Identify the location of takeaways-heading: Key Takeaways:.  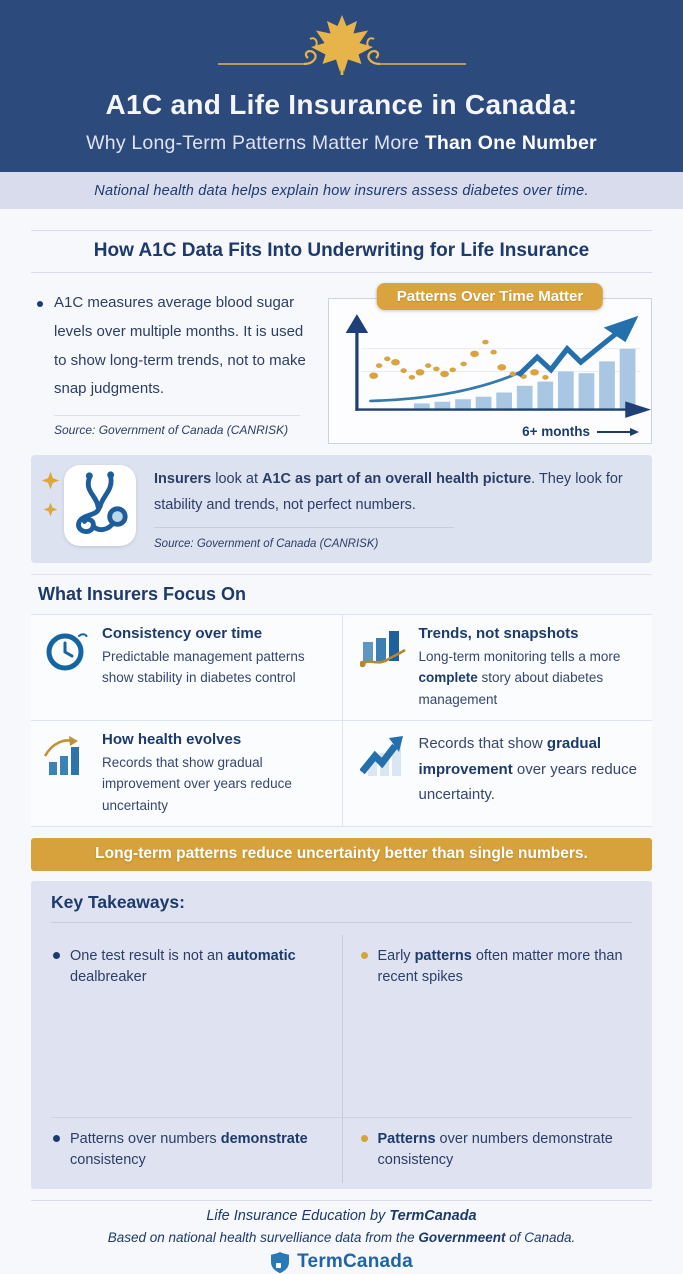
(341, 908).